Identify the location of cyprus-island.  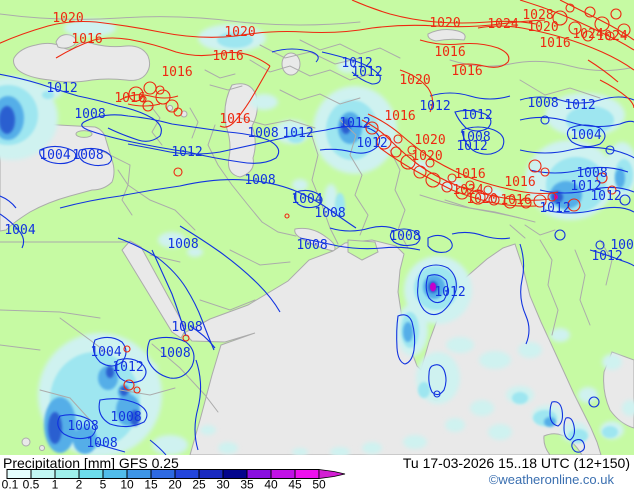
(84, 134).